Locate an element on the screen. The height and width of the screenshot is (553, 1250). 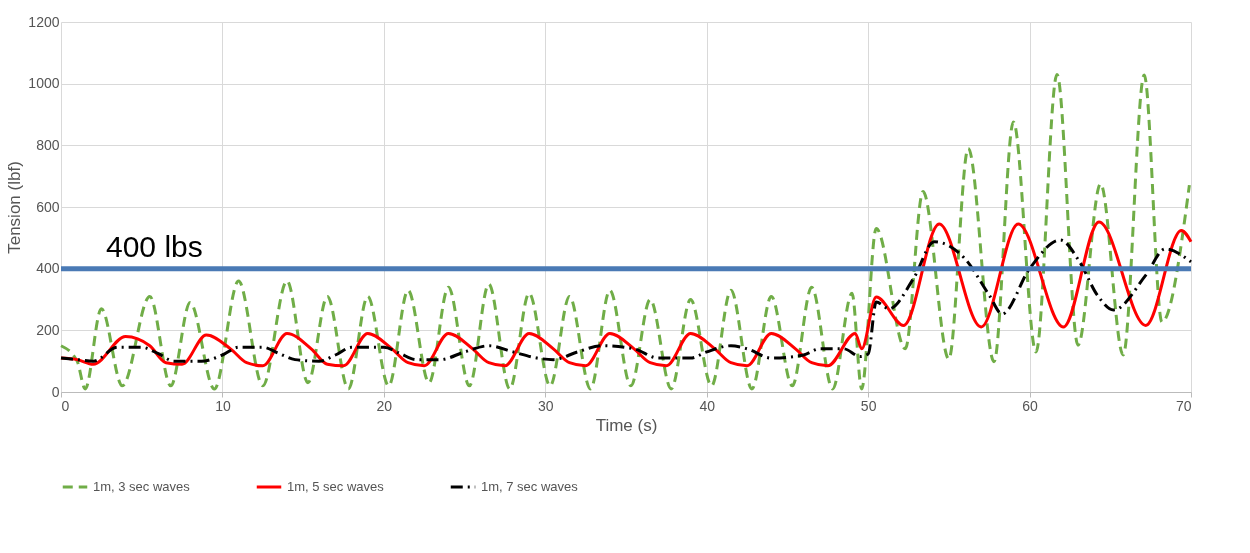
x-axis-title: Time (s) is located at coordinates (626, 425).